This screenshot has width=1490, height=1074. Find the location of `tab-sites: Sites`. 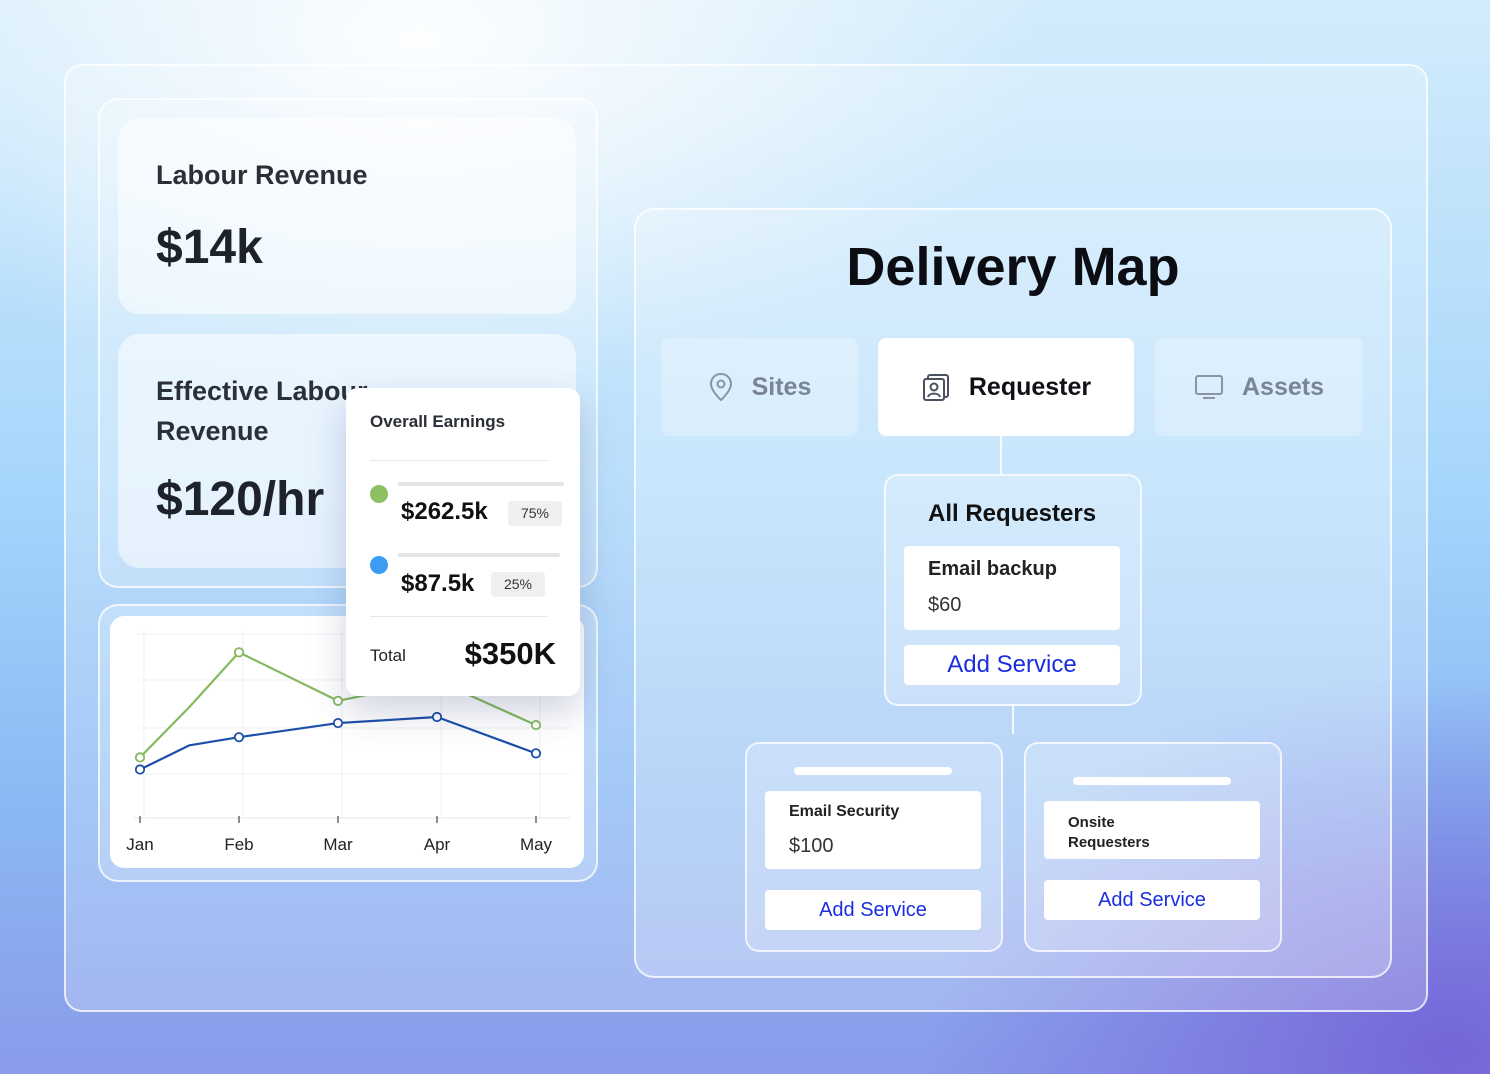

tab-sites: Sites is located at coordinates (759, 387).